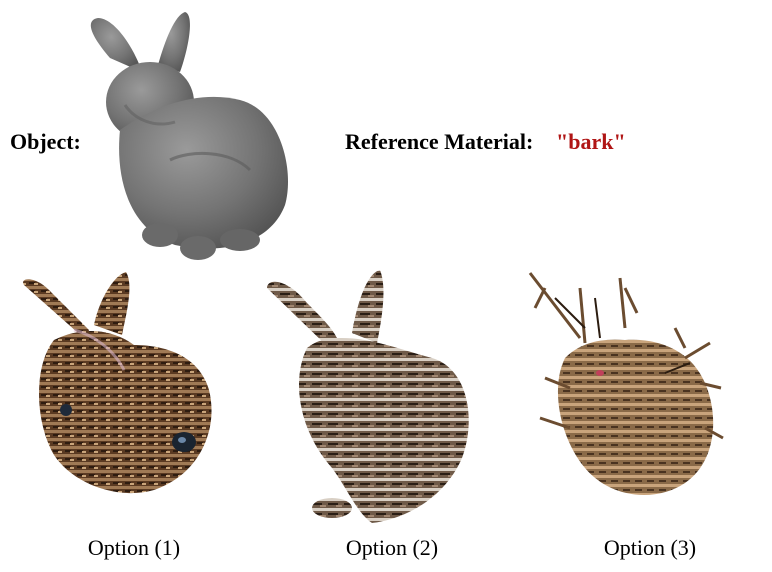  I want to click on reference-material-value: "bark", so click(591, 141).